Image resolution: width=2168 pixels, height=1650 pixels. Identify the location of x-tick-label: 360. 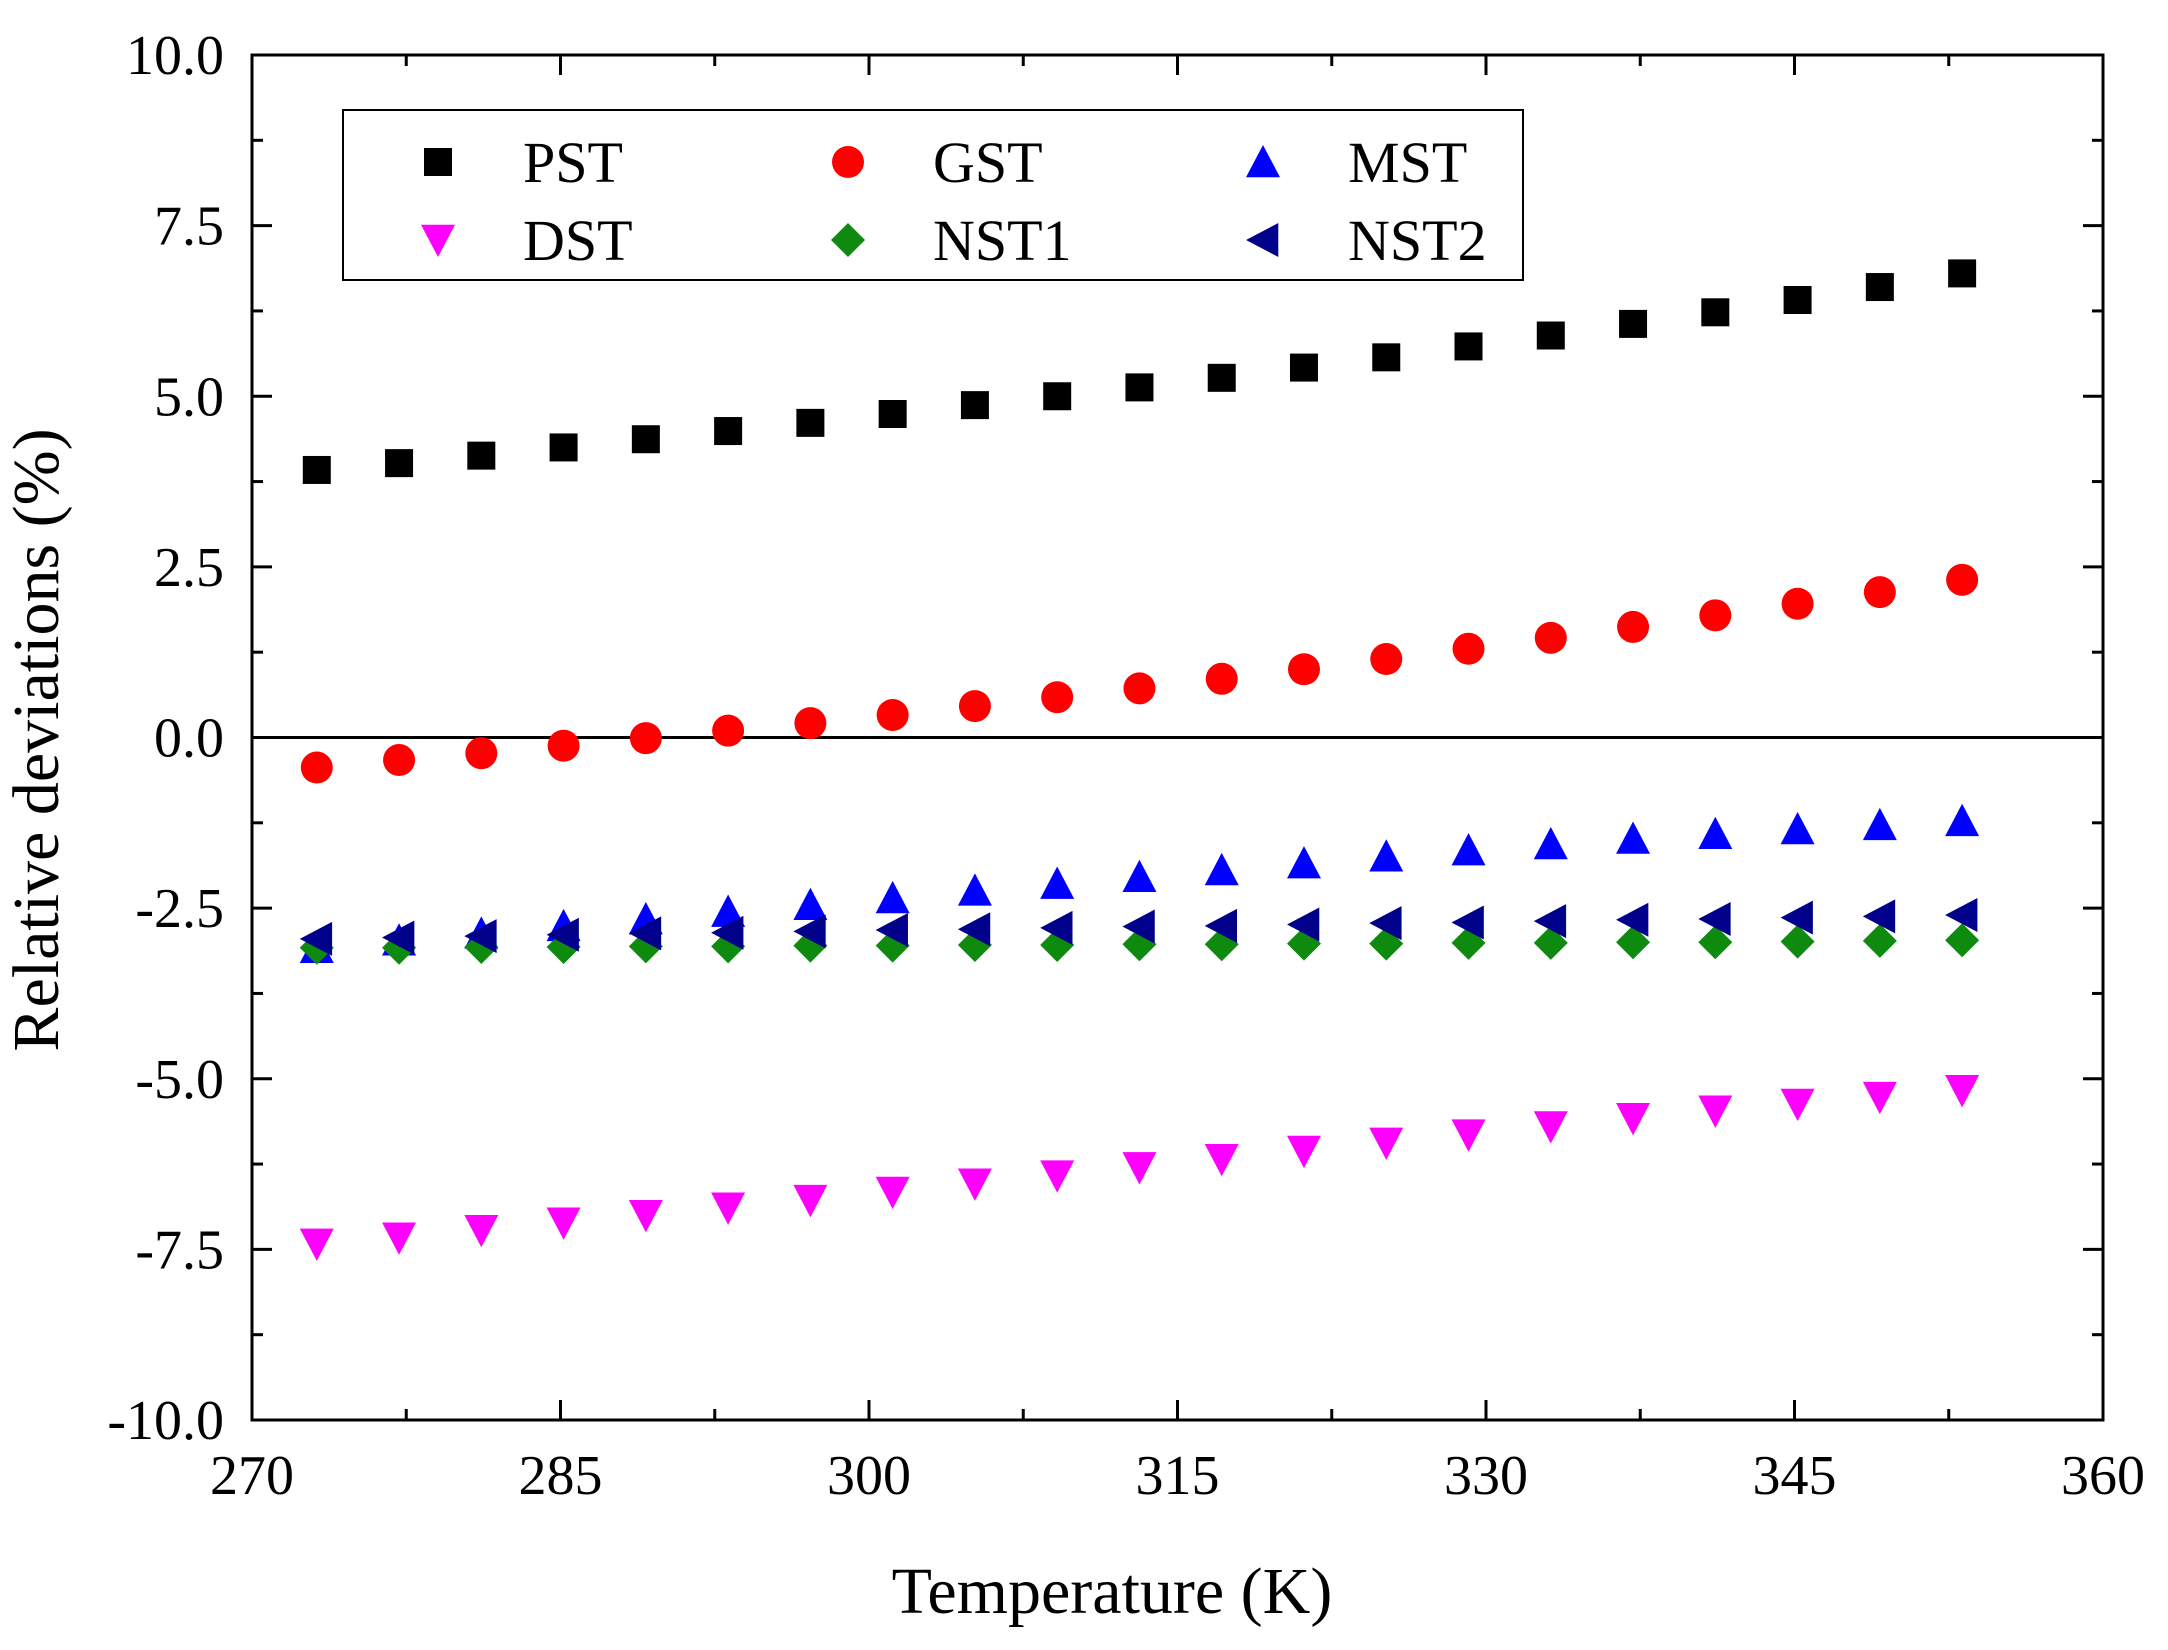
(2103, 1476).